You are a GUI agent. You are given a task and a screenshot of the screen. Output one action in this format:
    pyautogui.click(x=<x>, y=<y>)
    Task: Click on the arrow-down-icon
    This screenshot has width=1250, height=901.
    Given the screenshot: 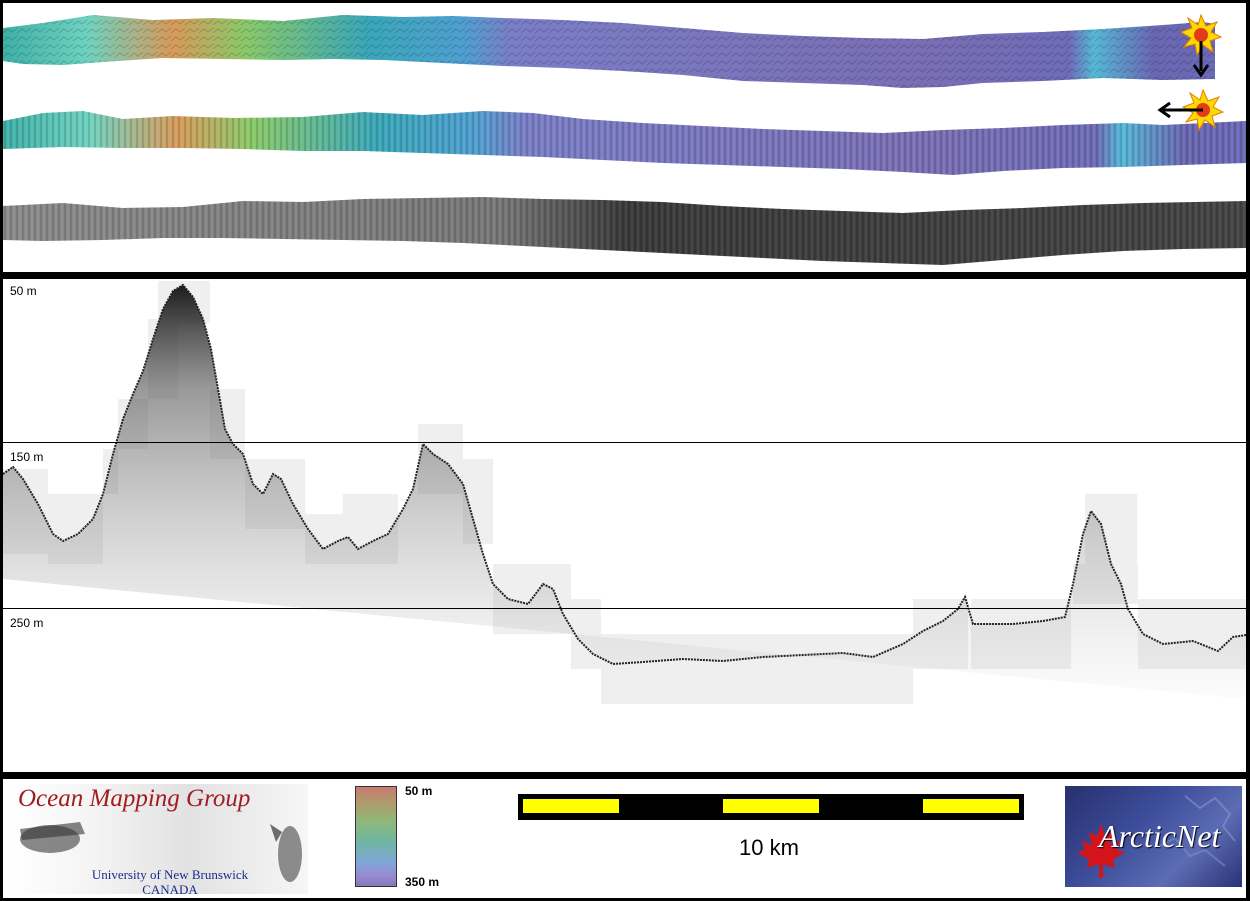 What is the action you would take?
    pyautogui.click(x=1201, y=59)
    